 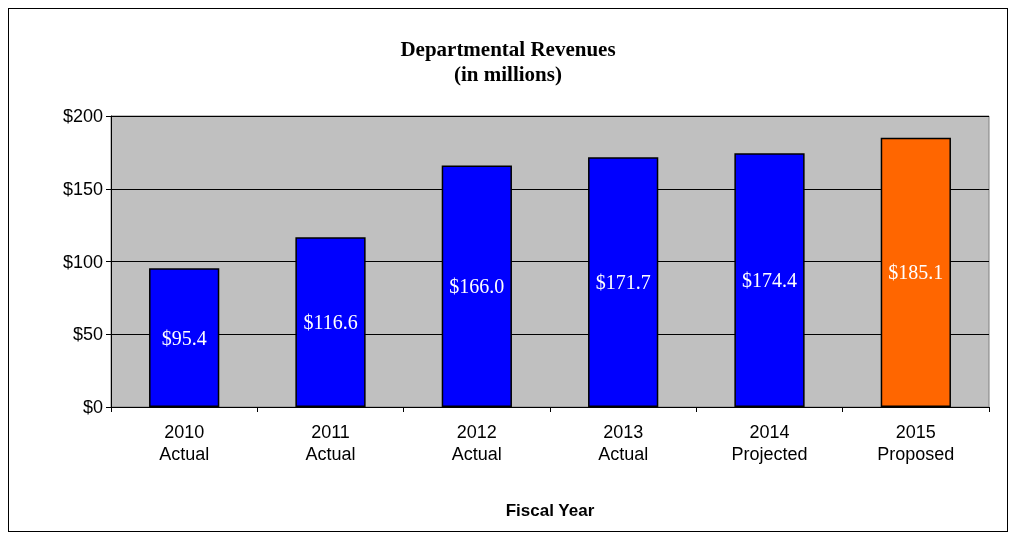 I want to click on data-label: $171.7, so click(x=623, y=282).